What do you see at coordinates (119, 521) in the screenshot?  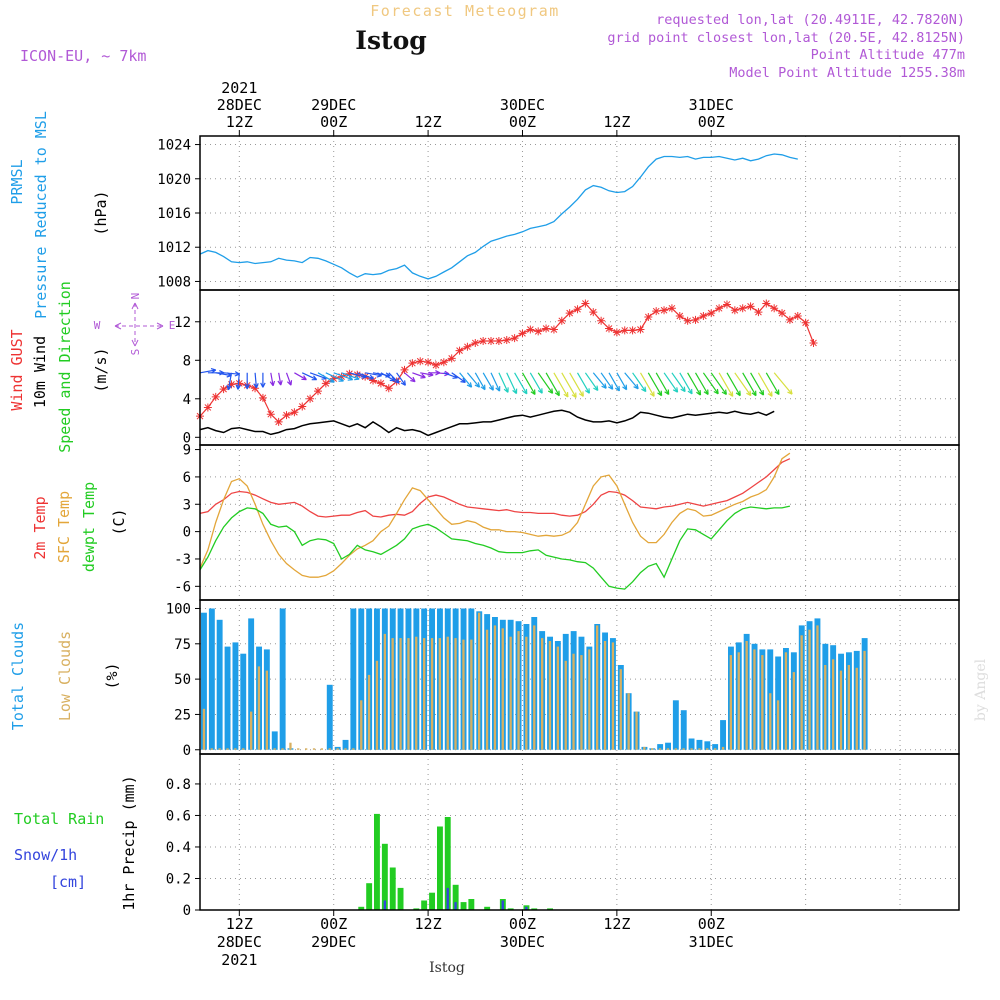 I see `temp-unit: (C)` at bounding box center [119, 521].